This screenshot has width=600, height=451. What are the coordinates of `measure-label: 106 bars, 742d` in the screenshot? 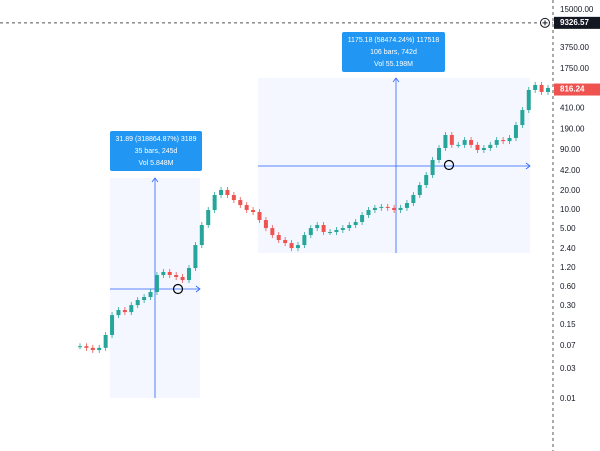 It's located at (393, 52).